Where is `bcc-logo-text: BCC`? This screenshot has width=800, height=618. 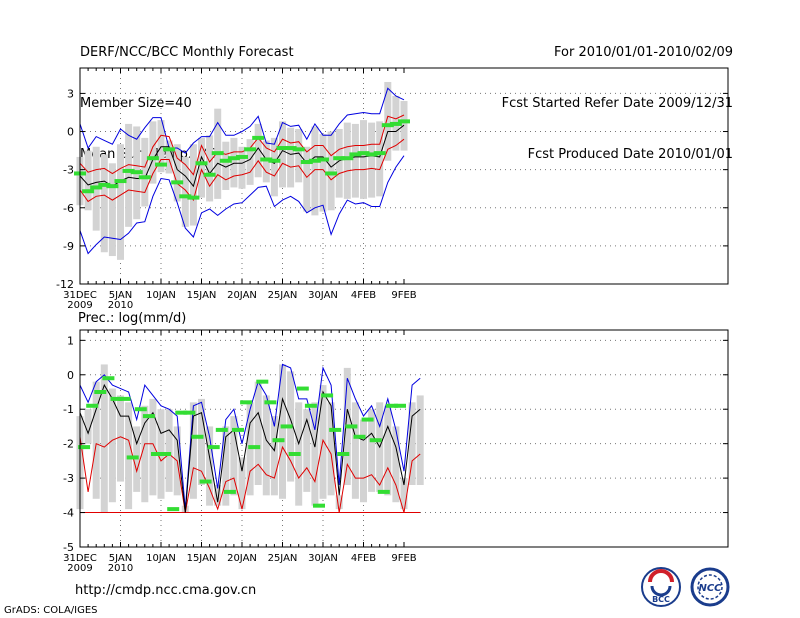
bcc-logo-text: BCC is located at coordinates (661, 599).